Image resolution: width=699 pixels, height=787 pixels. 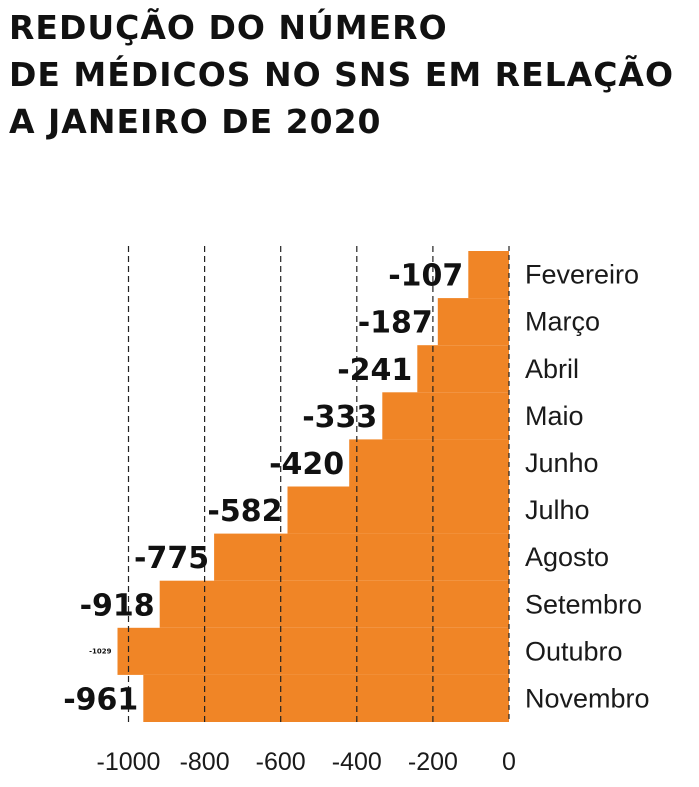 What do you see at coordinates (313, 651) in the screenshot?
I see `bar-outubro` at bounding box center [313, 651].